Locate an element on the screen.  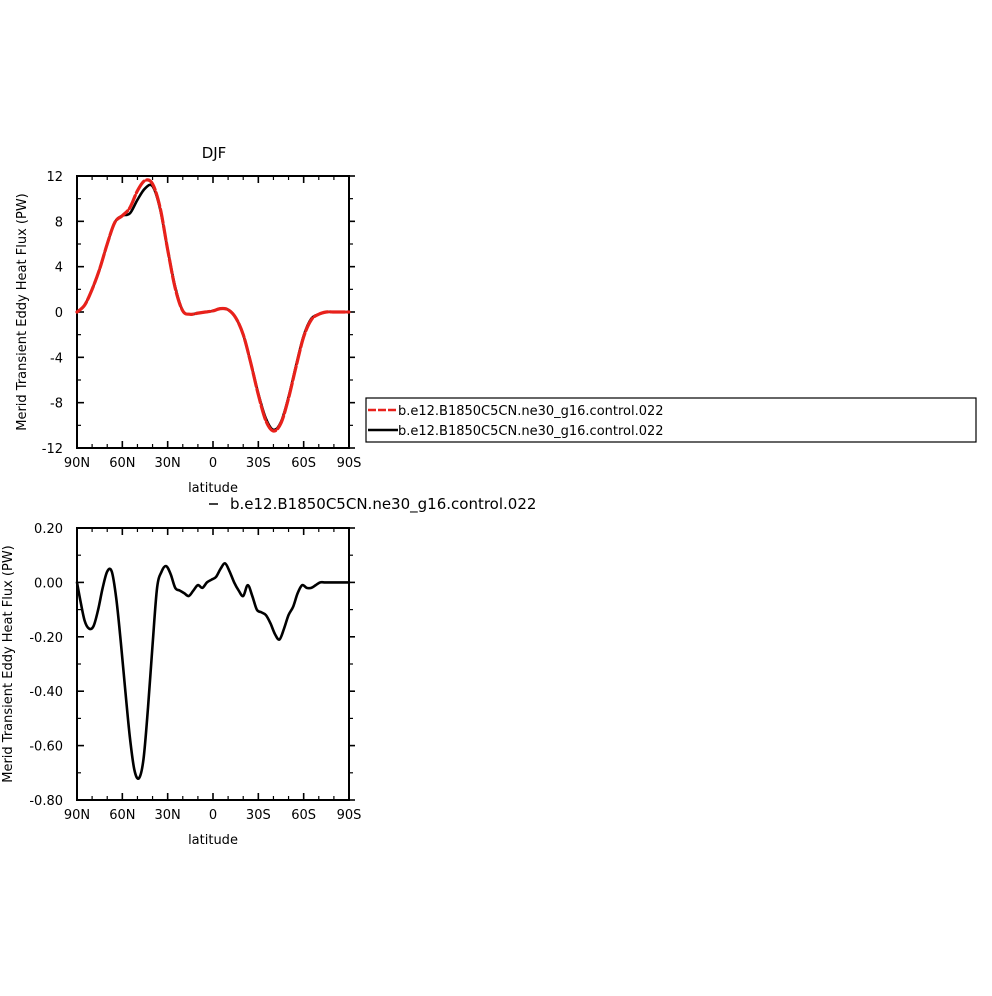
legend-entry-bottom: b.e12.B1850C5CN.ne30_g16.control.022 is located at coordinates (383, 504).